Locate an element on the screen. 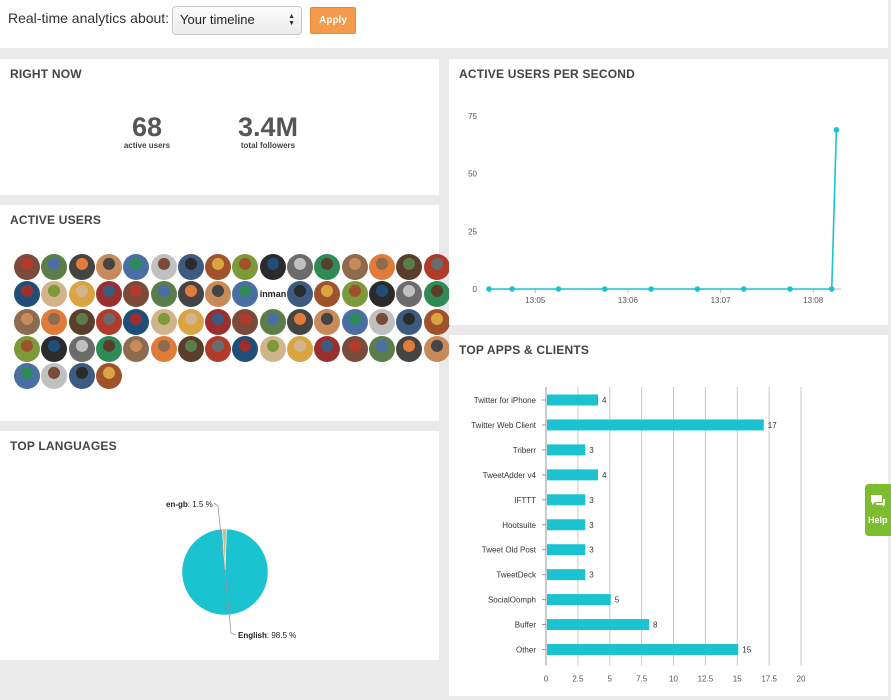 The width and height of the screenshot is (891, 700). select-arrows-icon: ▲ ▼ is located at coordinates (291, 20).